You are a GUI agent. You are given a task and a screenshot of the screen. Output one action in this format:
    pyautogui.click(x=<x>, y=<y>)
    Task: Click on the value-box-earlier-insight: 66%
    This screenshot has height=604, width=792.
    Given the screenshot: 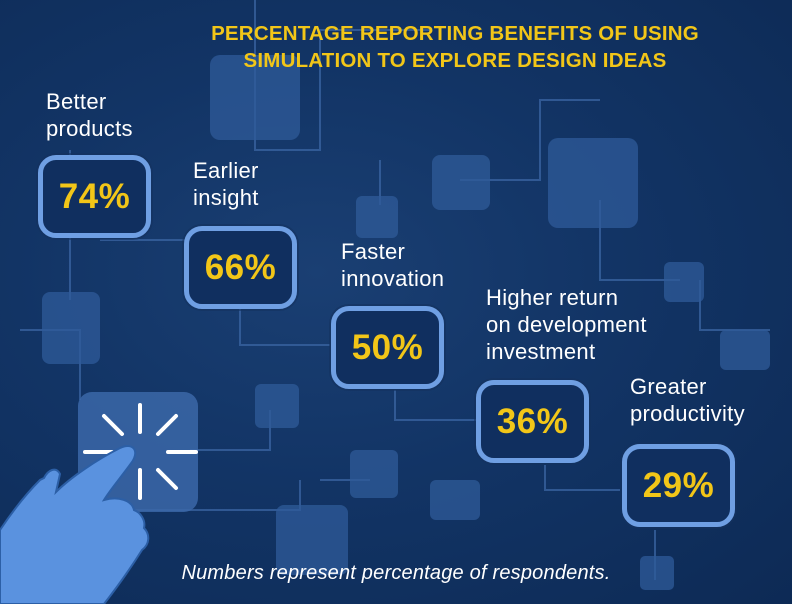 What is the action you would take?
    pyautogui.click(x=240, y=267)
    